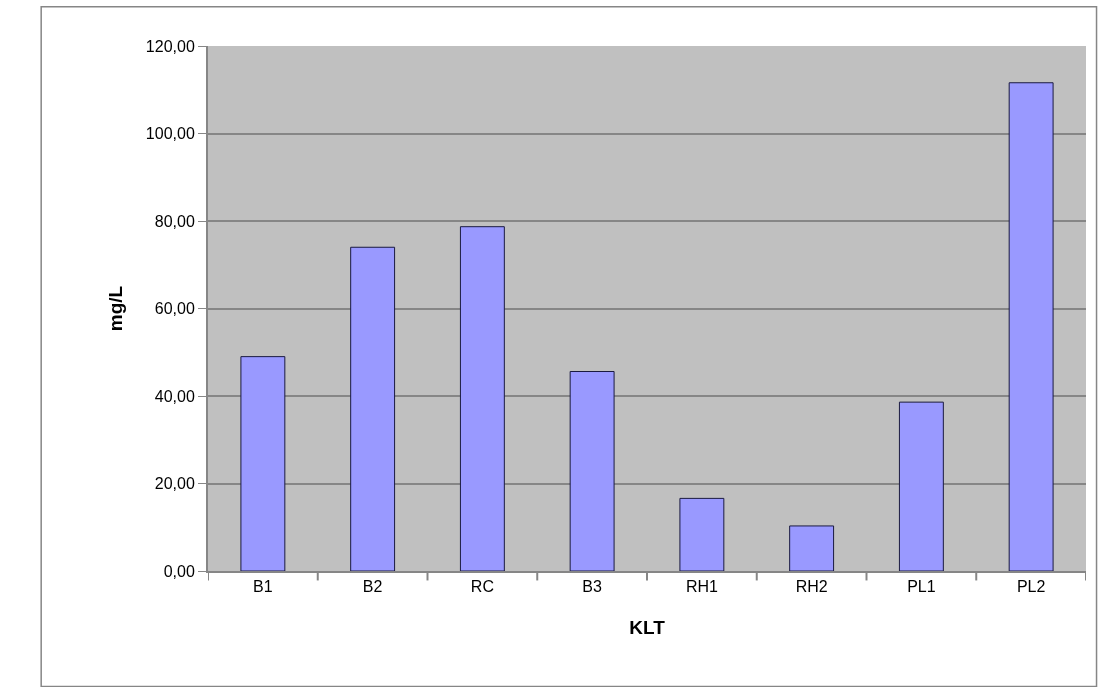  What do you see at coordinates (372, 587) in the screenshot?
I see `x-tick-label: B2` at bounding box center [372, 587].